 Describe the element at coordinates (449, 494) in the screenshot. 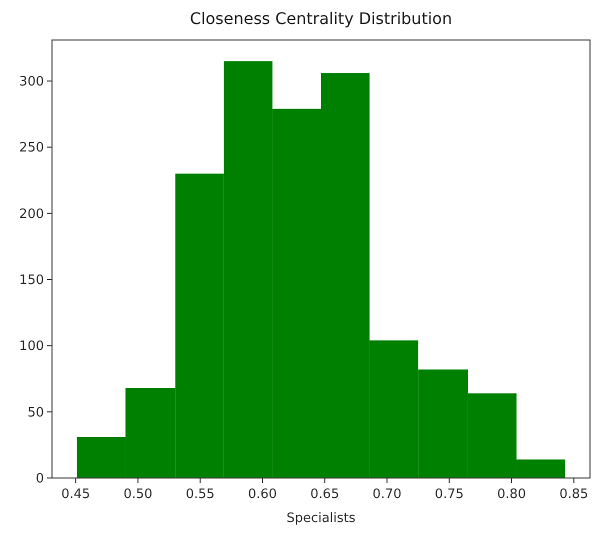

I see `x-tick-label: 0.75` at that location.